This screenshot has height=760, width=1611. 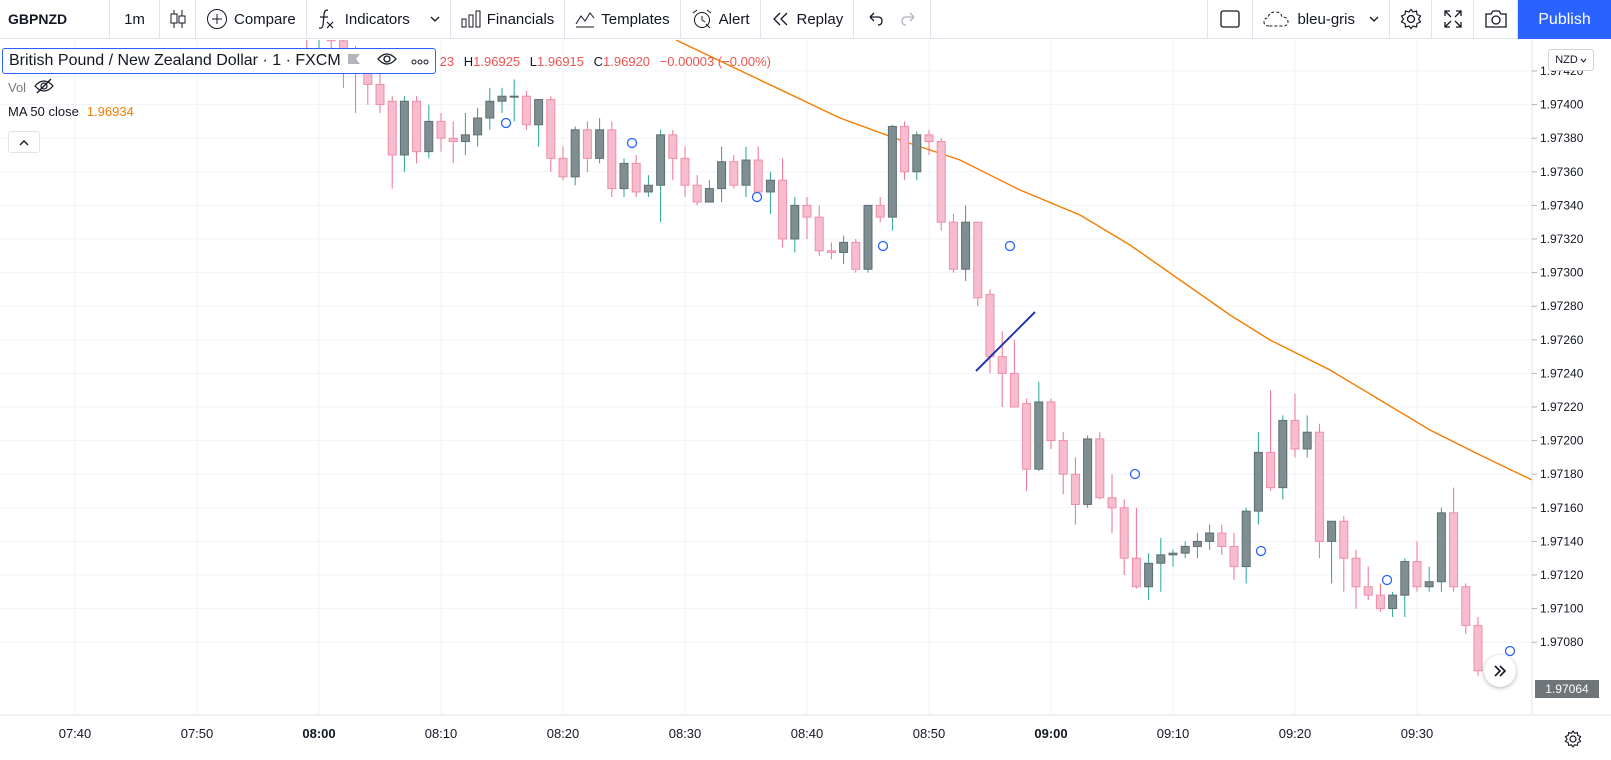 I want to click on flag-icon, so click(x=354, y=61).